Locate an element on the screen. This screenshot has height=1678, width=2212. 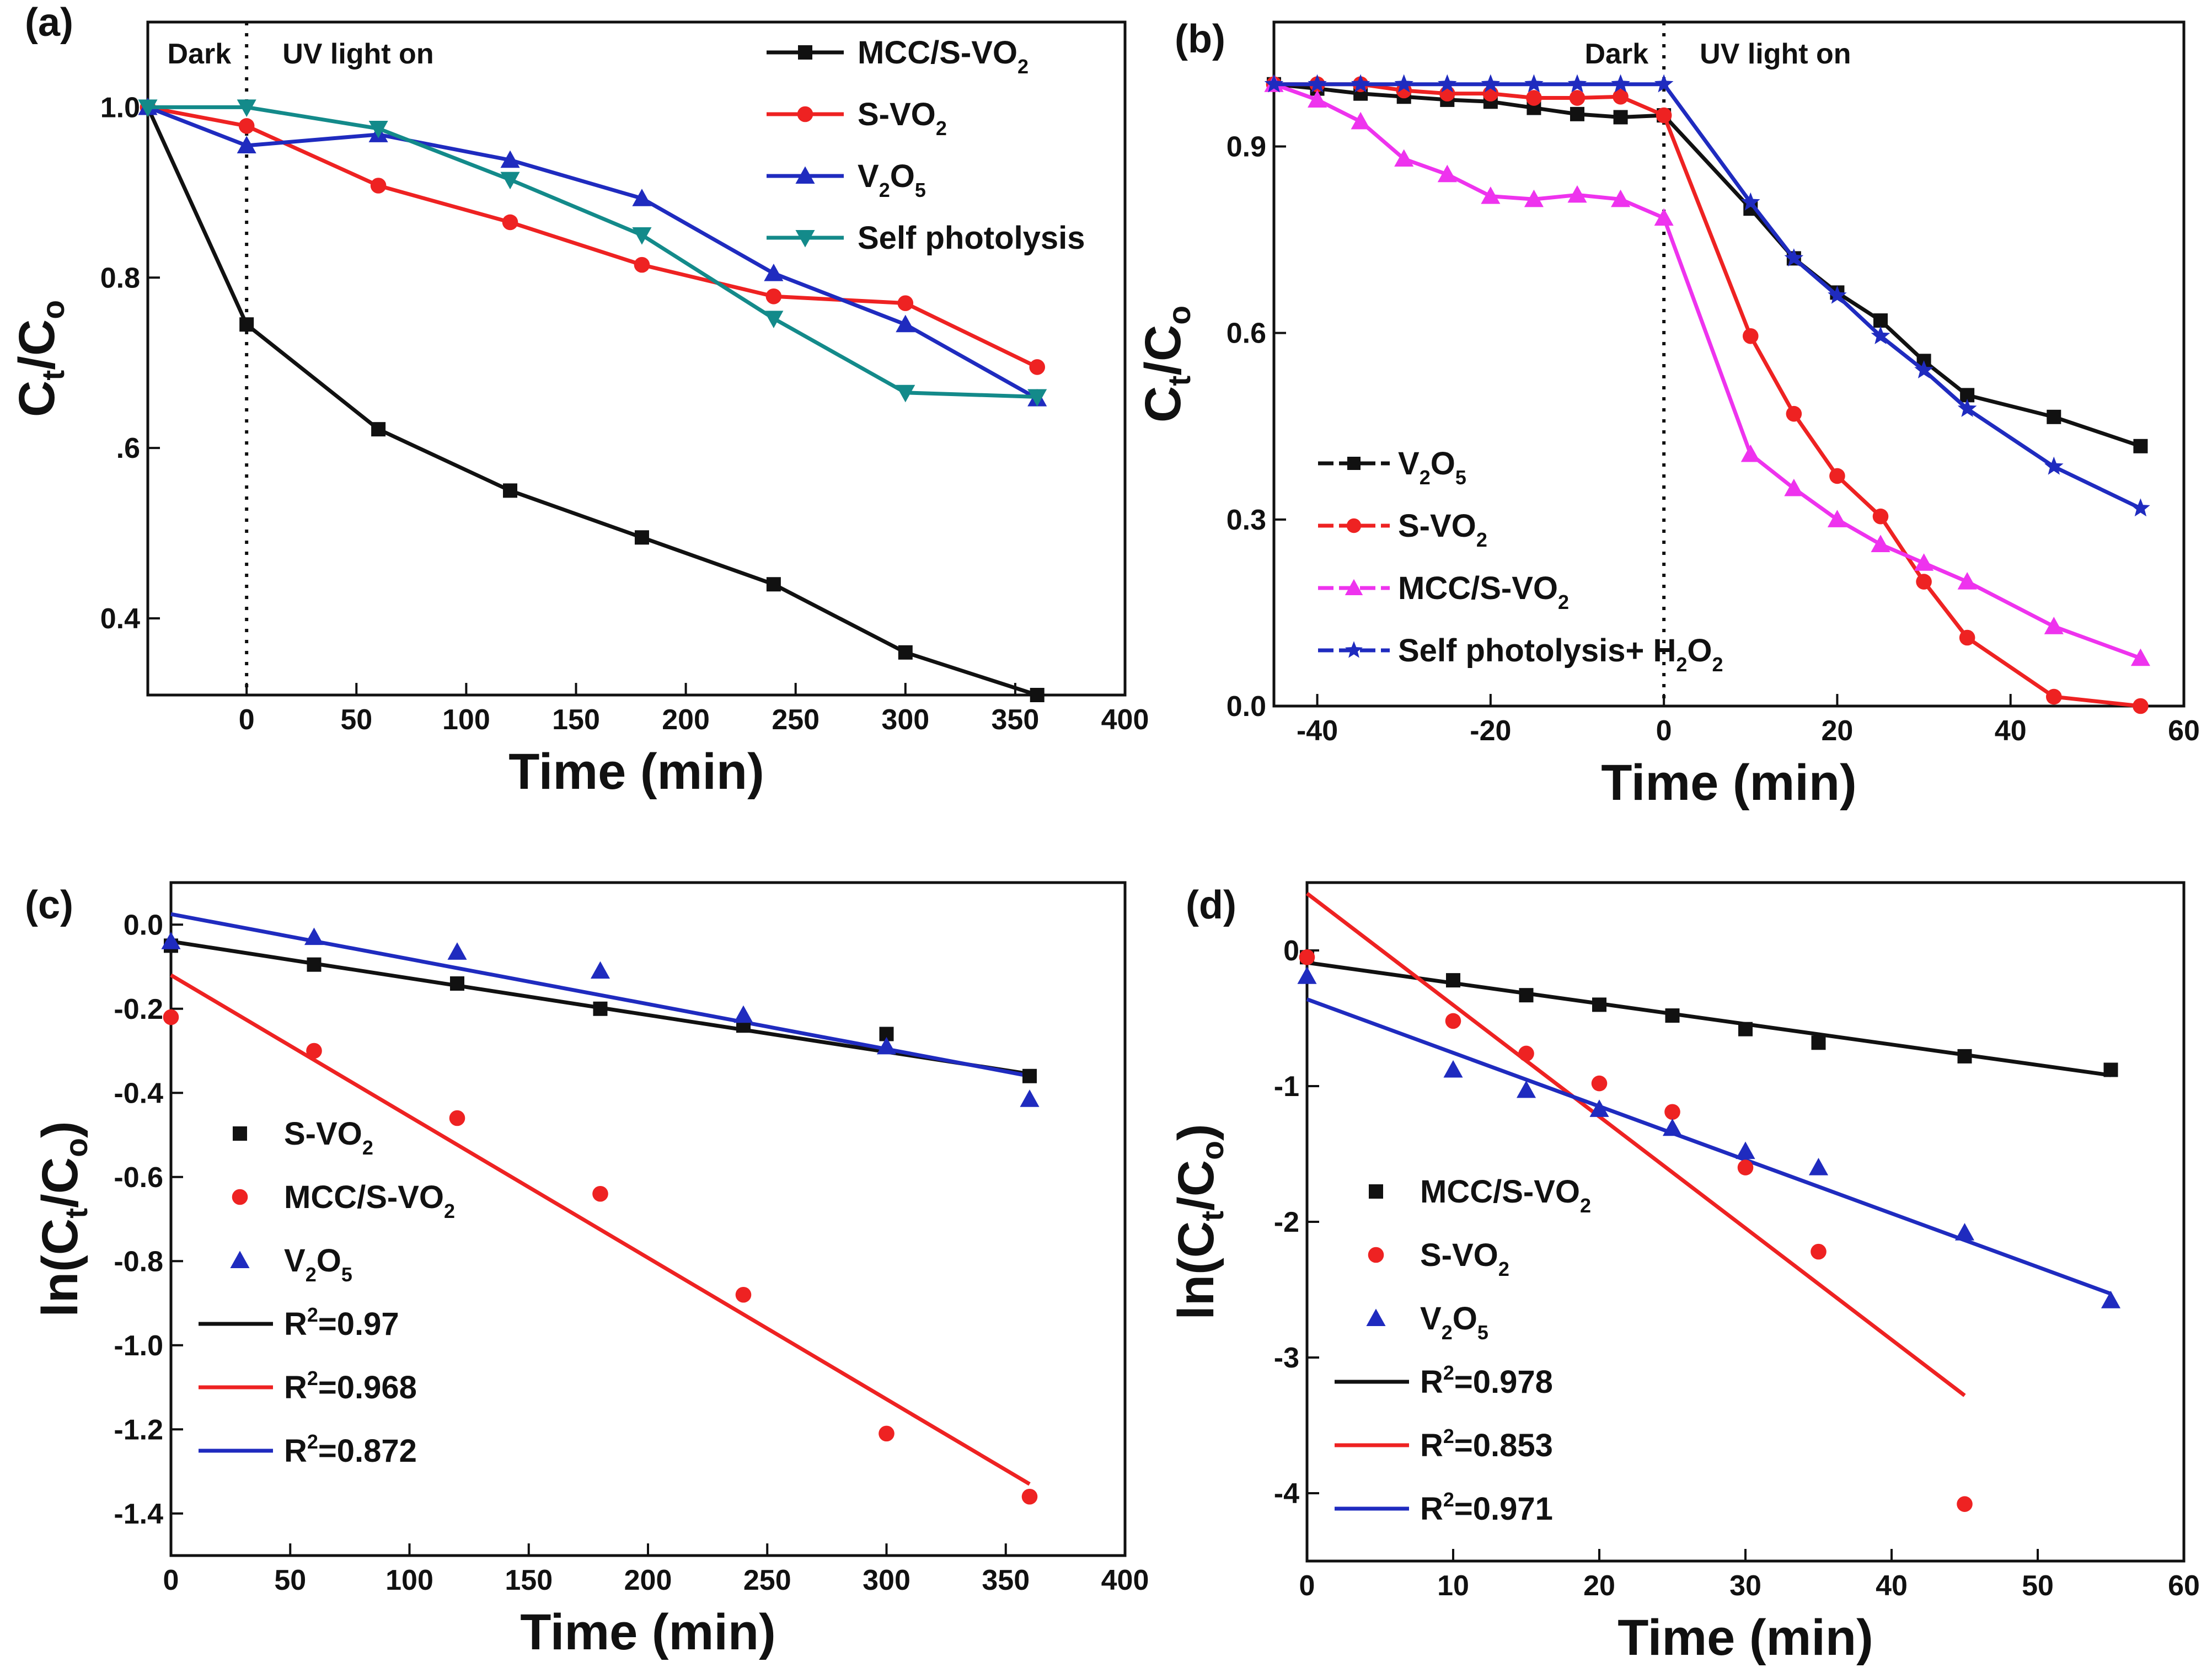
panel-label: (d) is located at coordinates (1211, 905).